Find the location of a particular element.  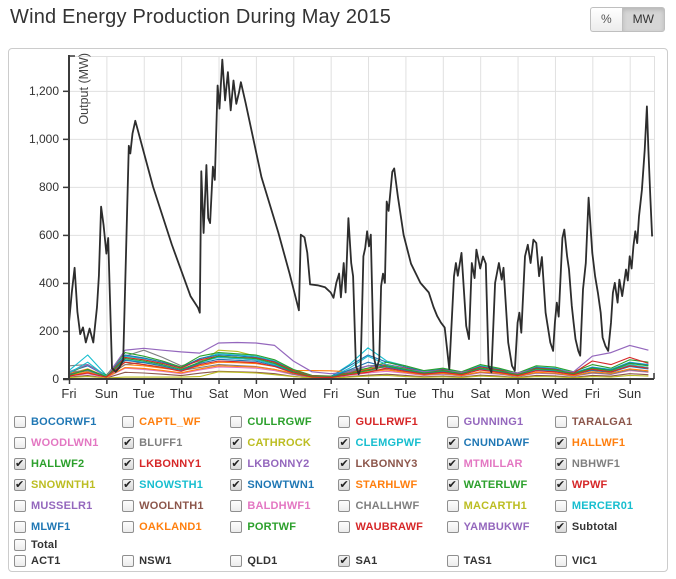

legend-item-qld1: QLD1 is located at coordinates (284, 561).